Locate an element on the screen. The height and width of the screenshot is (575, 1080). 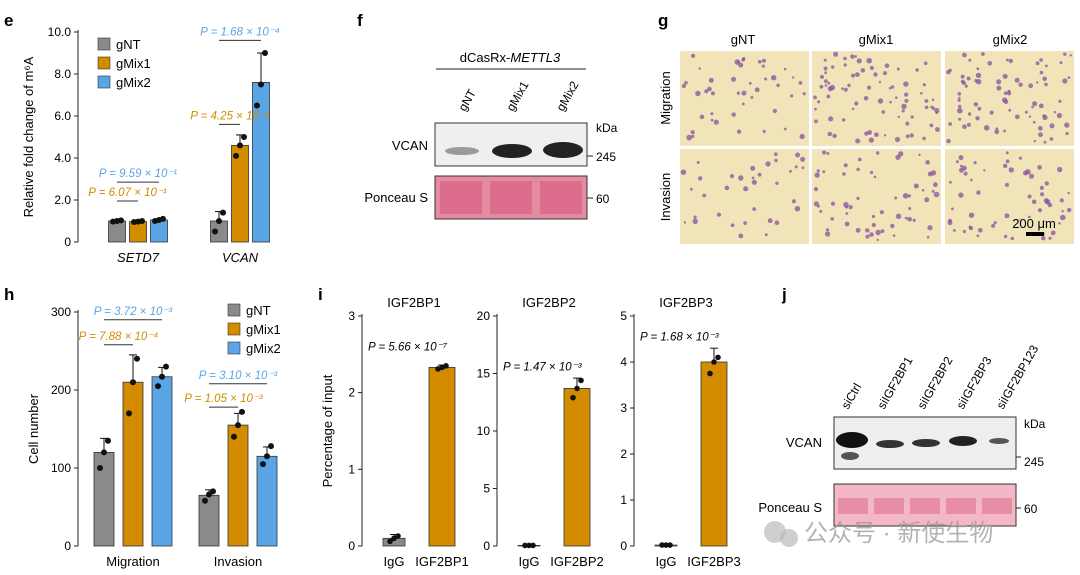
x-category-label: SETD7 is located at coordinates (138, 257).